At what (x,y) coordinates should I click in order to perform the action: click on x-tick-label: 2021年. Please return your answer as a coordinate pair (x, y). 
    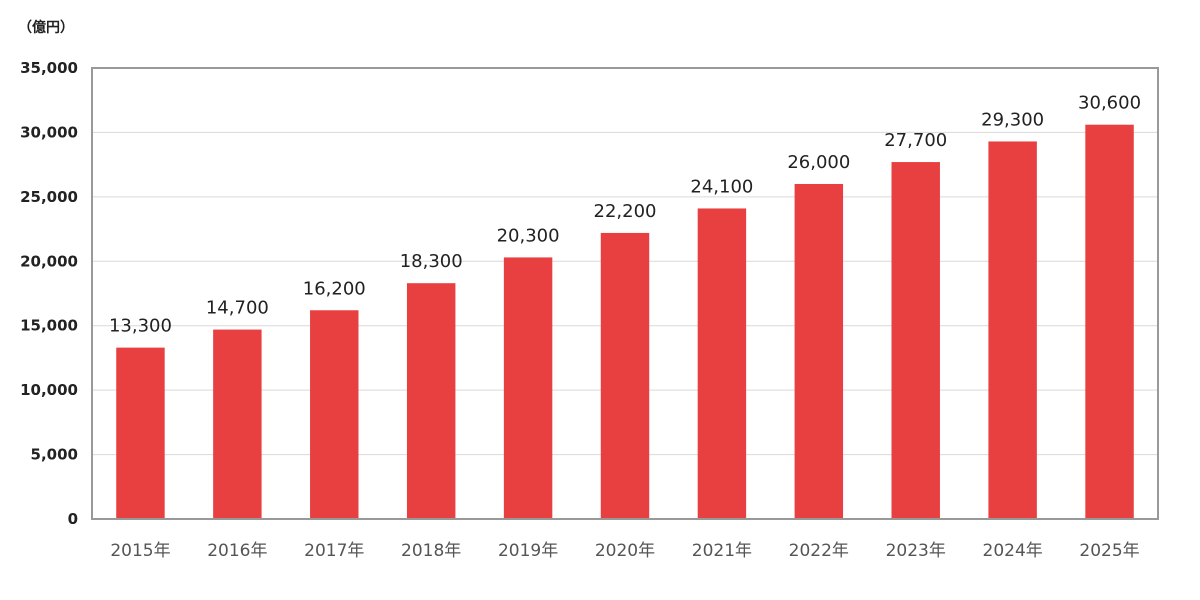
    Looking at the image, I should click on (722, 551).